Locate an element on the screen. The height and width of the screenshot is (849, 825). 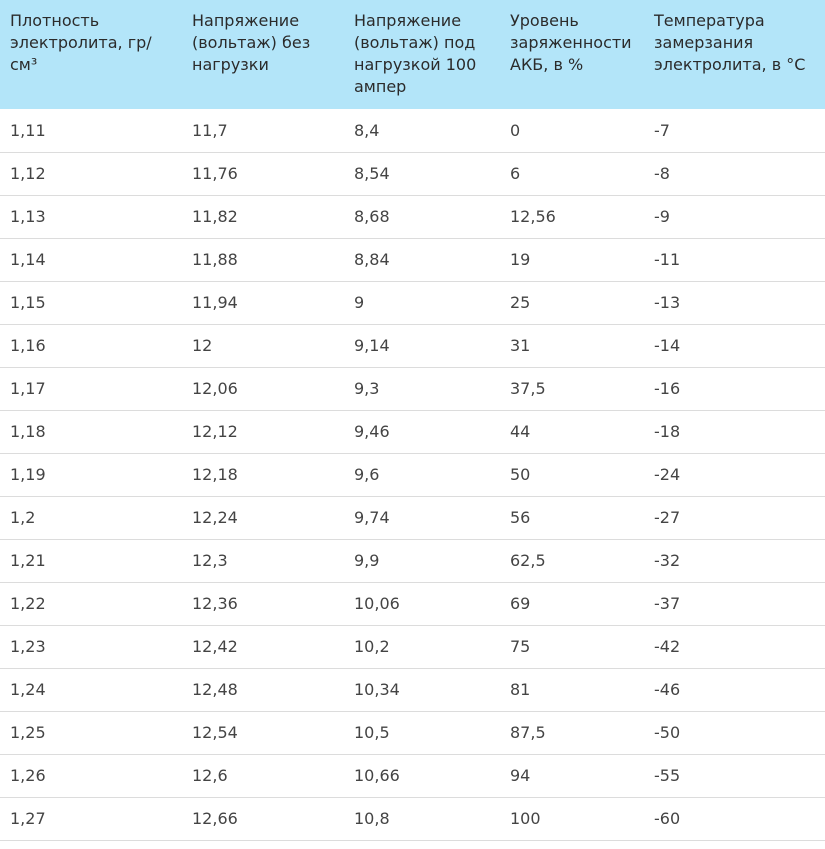
cell-voltage-no-load: 12,54 is located at coordinates (263, 733).